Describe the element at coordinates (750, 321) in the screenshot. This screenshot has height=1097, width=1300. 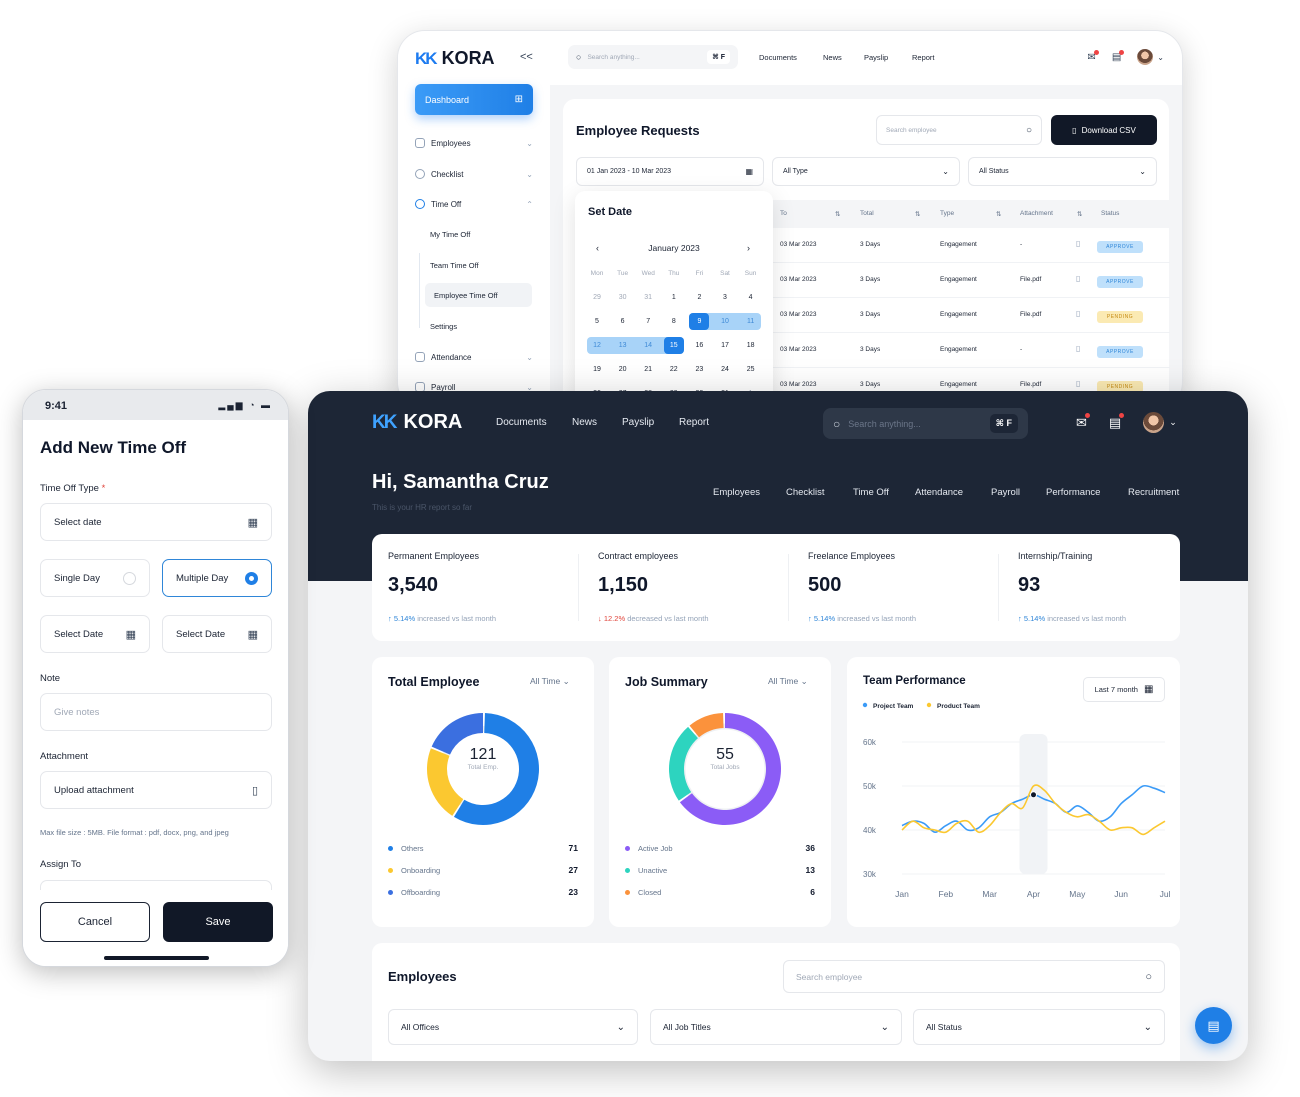
I see `calendar-day: 11` at that location.